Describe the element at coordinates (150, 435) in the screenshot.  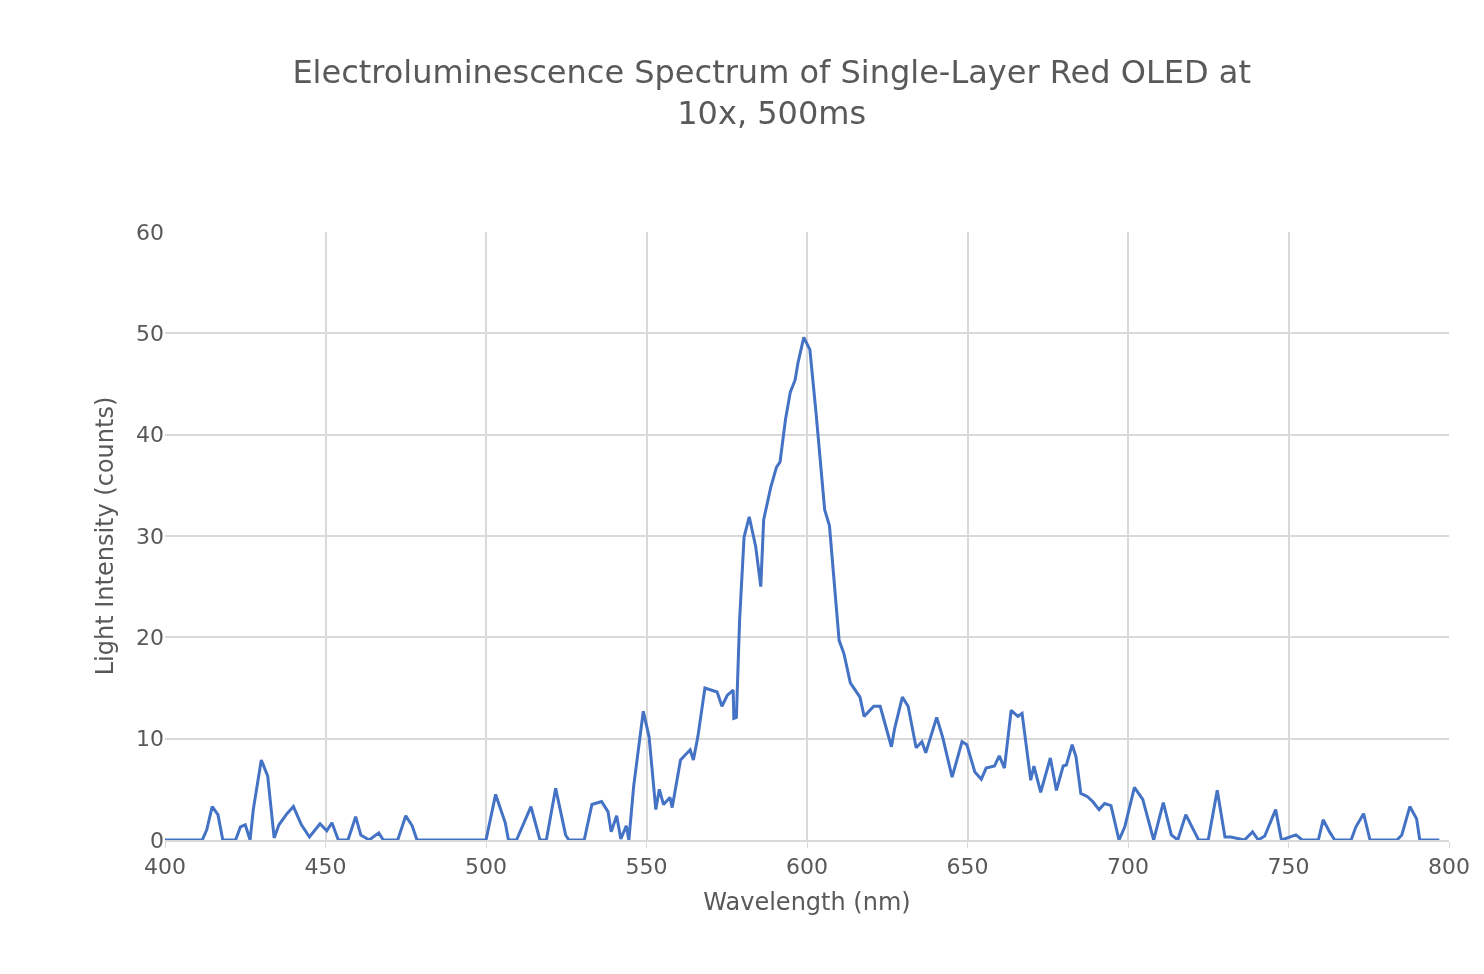
I see `y-tick-label: 40` at that location.